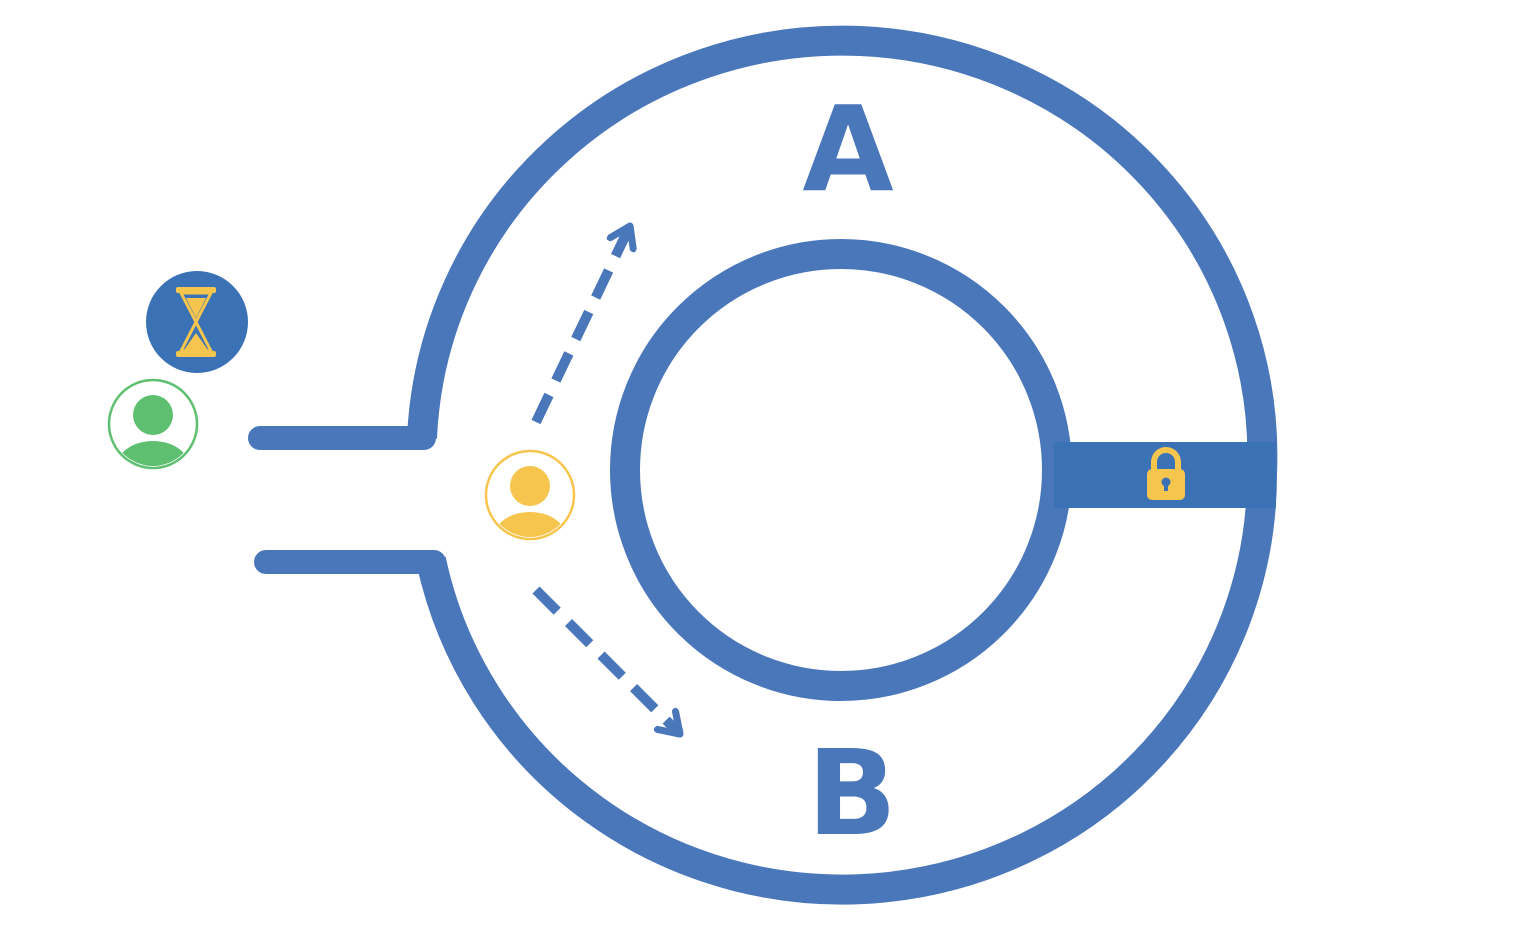 This screenshot has width=1534, height=934. What do you see at coordinates (153, 424) in the screenshot?
I see `queued-person-icon` at bounding box center [153, 424].